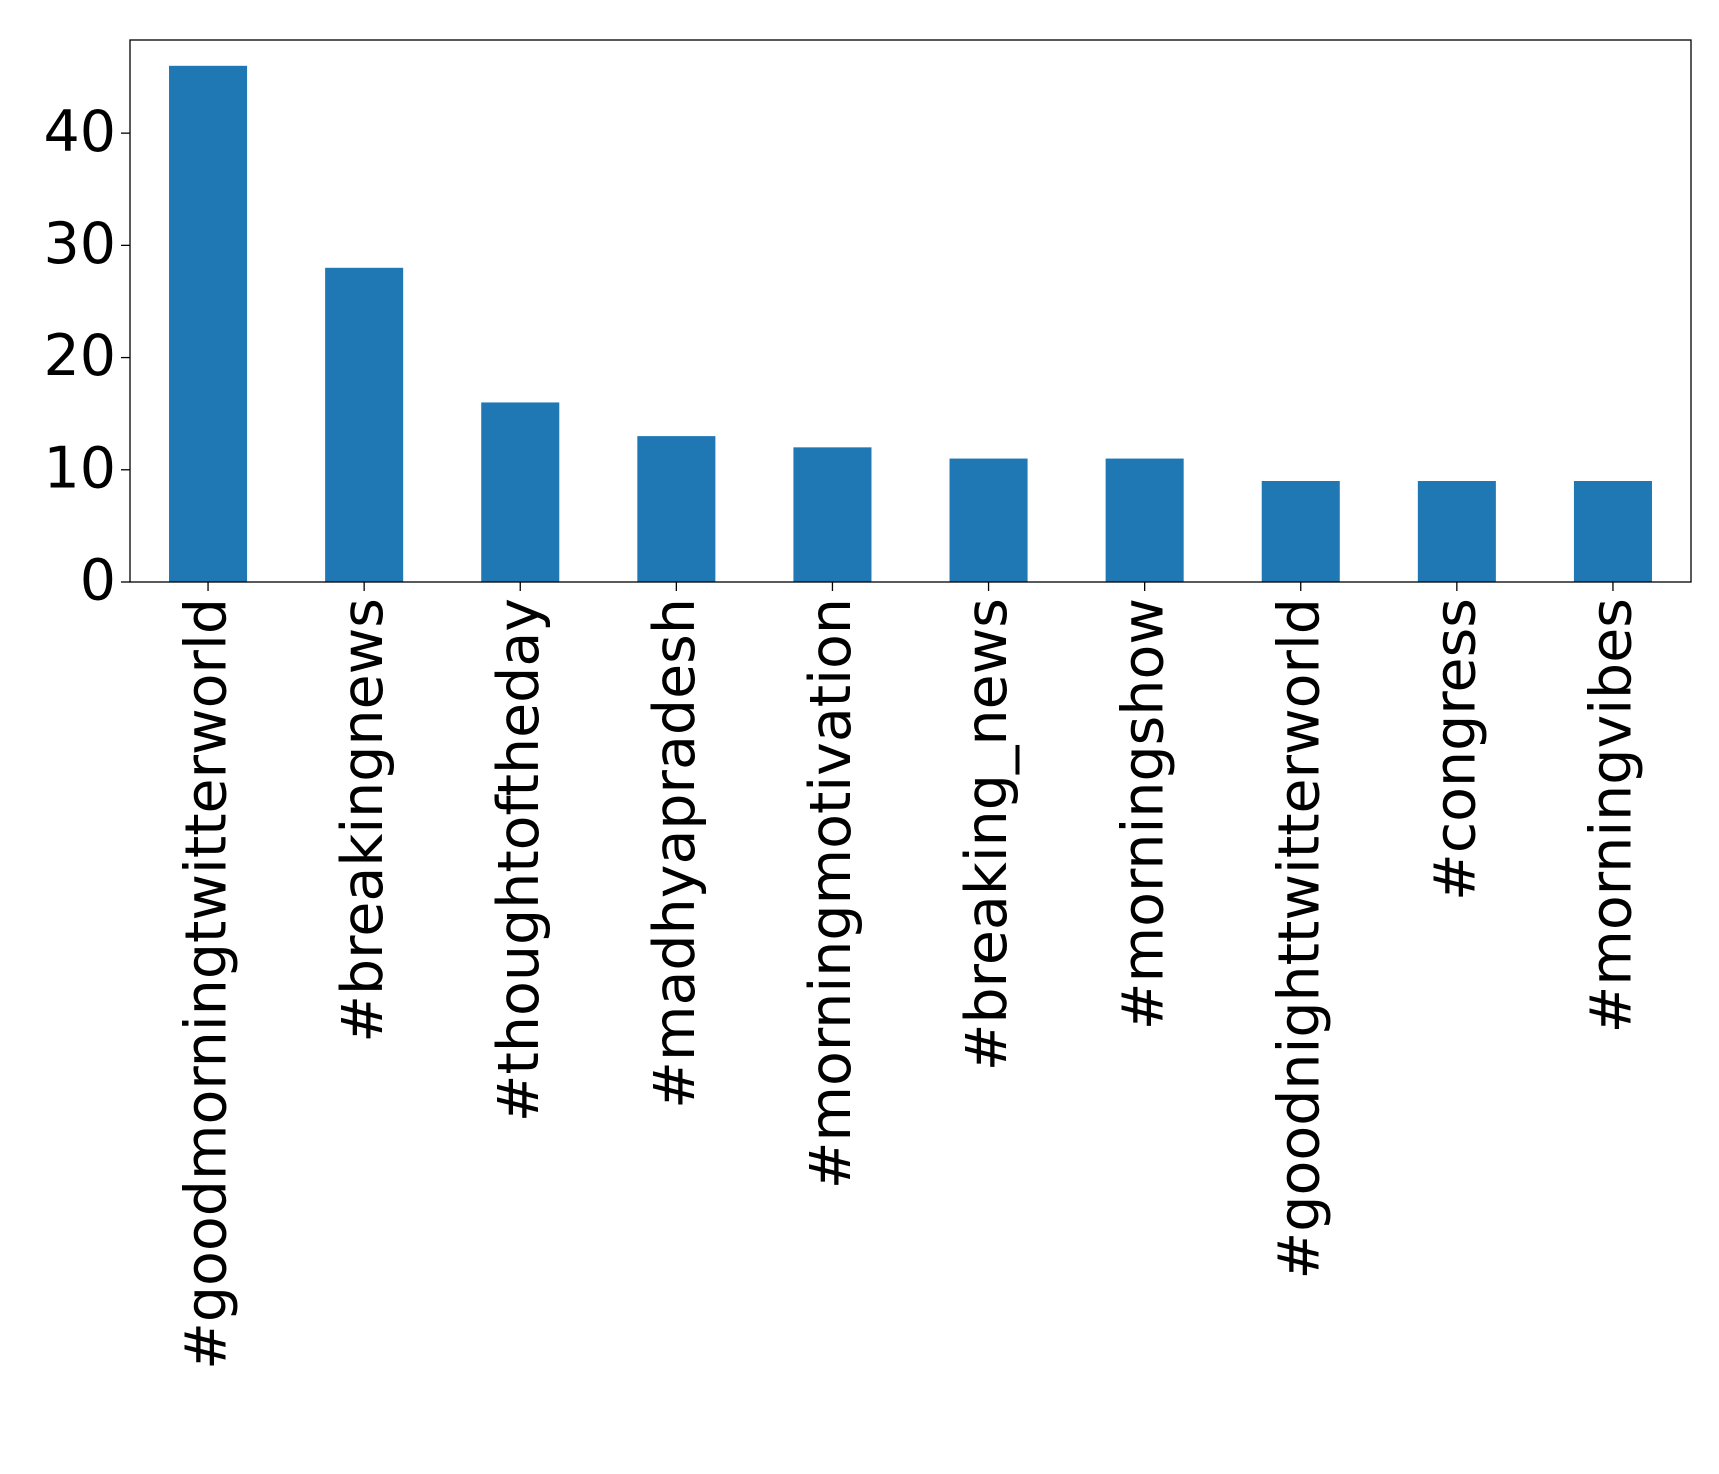  Describe the element at coordinates (98, 581) in the screenshot. I see `y-tick-label: 0` at that location.